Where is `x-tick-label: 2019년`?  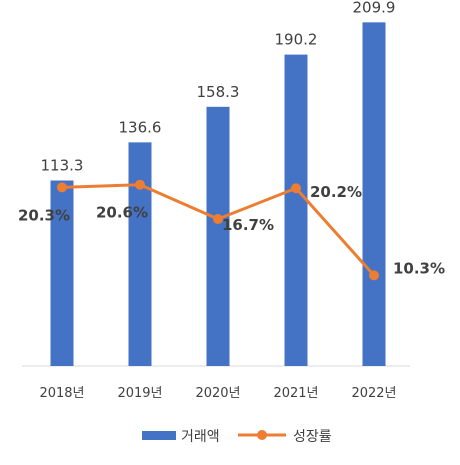 x-tick-label: 2019년 is located at coordinates (139, 393).